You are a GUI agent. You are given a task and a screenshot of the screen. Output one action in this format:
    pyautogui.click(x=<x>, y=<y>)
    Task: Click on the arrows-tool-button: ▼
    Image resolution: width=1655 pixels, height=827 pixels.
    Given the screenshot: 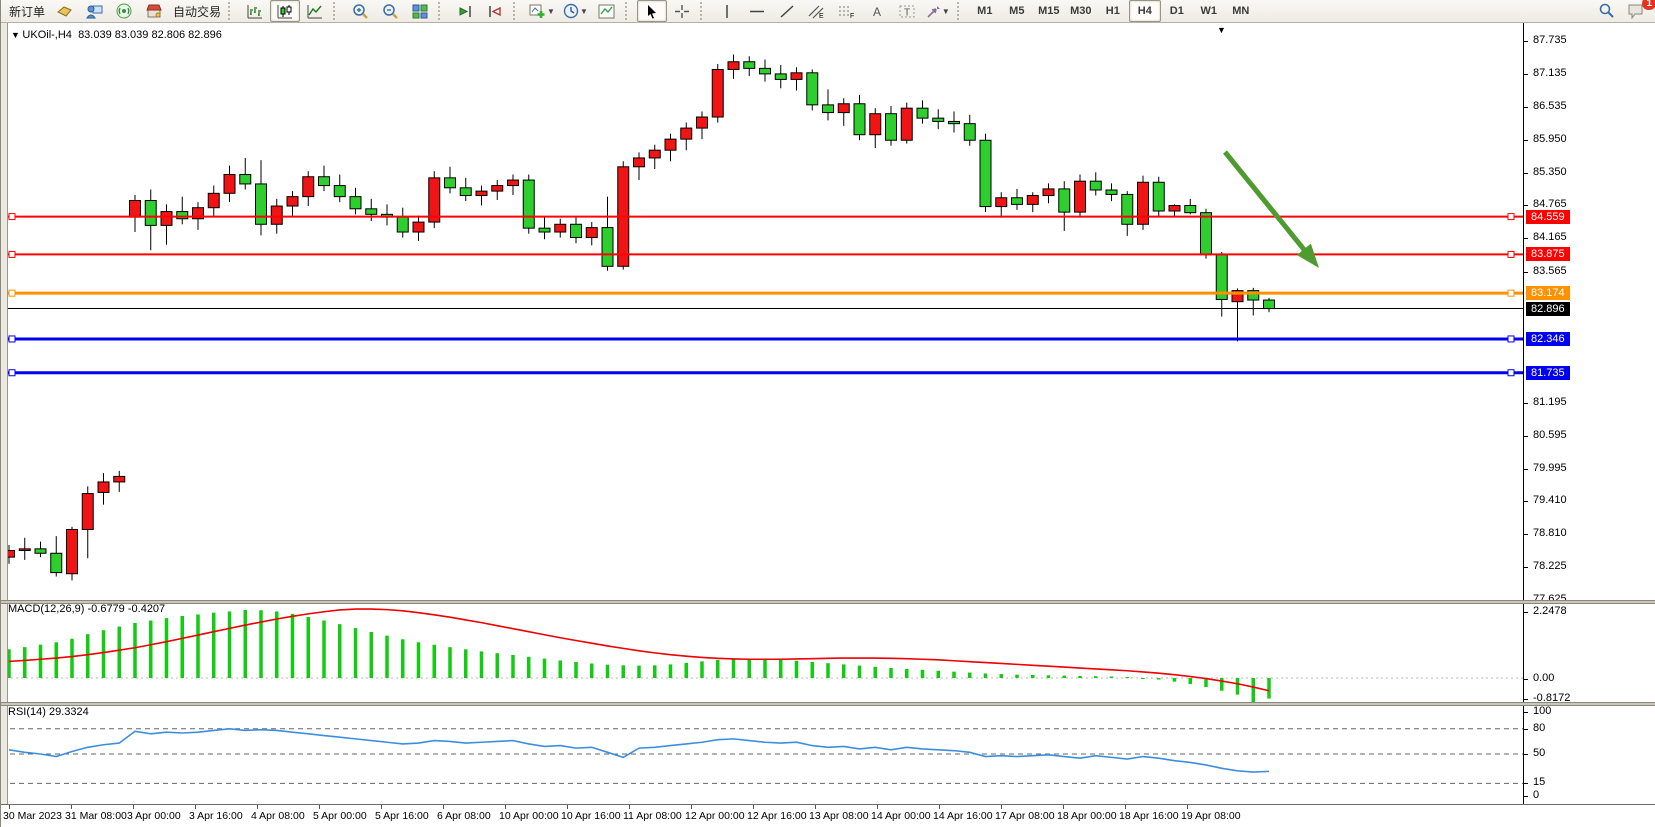 What is the action you would take?
    pyautogui.click(x=938, y=11)
    